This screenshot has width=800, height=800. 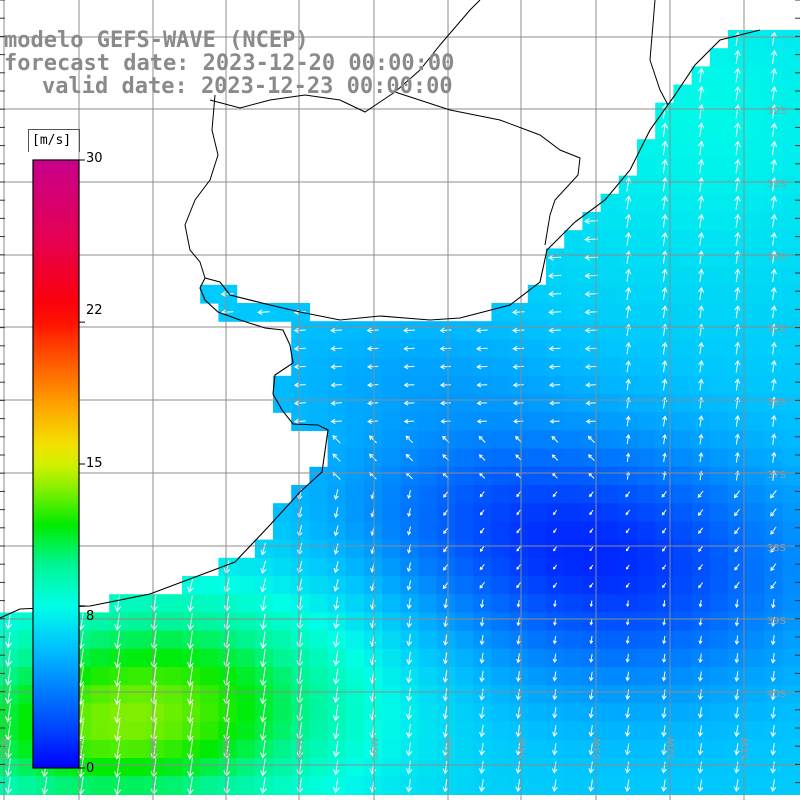 I want to click on lon-label: 61W, so click(x=5, y=748).